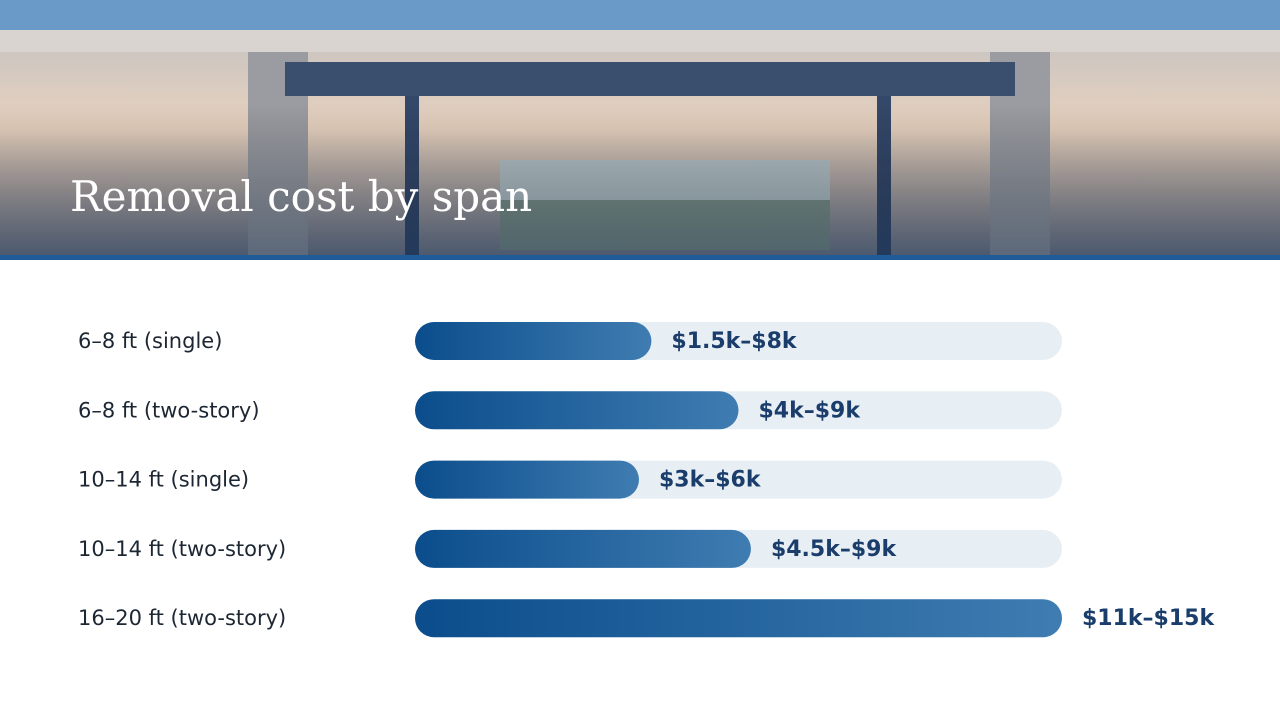  Describe the element at coordinates (150, 341) in the screenshot. I see `category-label: 6–8 ft (single)` at that location.